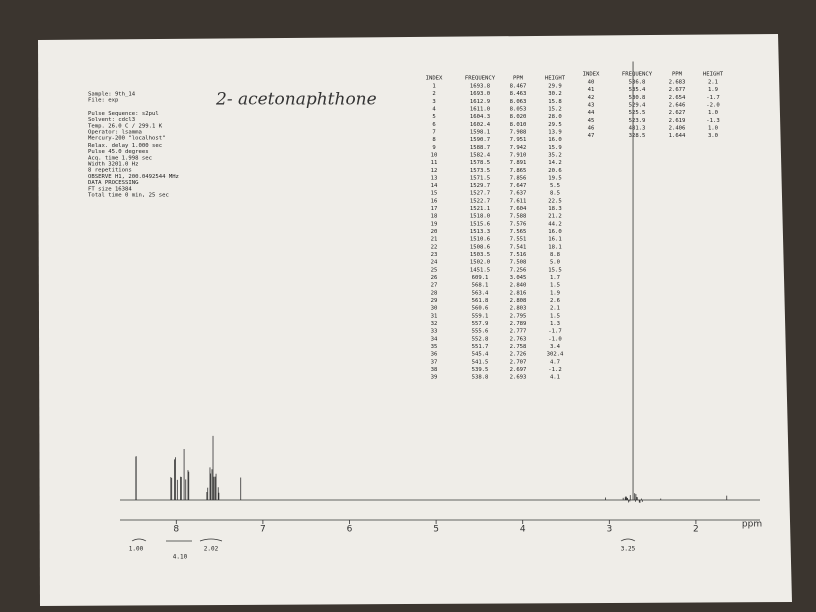 The image size is (816, 612). I want to click on cell: 33, so click(434, 332).